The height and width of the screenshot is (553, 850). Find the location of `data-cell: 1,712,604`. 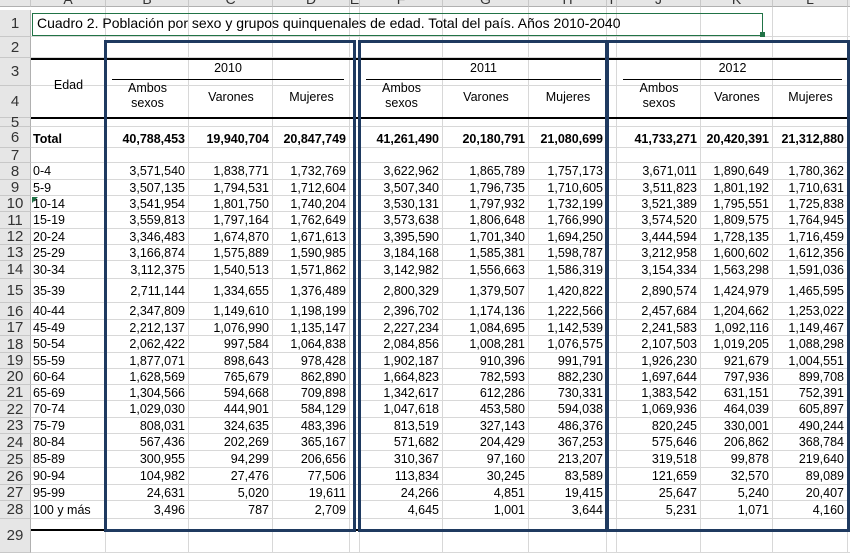

data-cell: 1,712,604 is located at coordinates (318, 188).